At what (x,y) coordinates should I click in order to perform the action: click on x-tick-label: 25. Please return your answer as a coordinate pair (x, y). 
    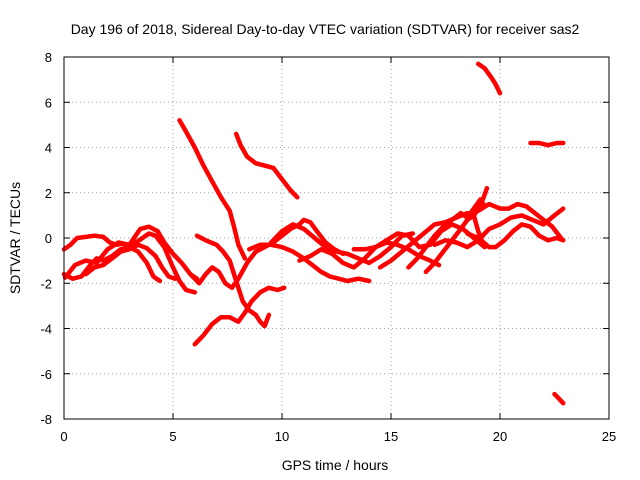
    Looking at the image, I should click on (609, 436).